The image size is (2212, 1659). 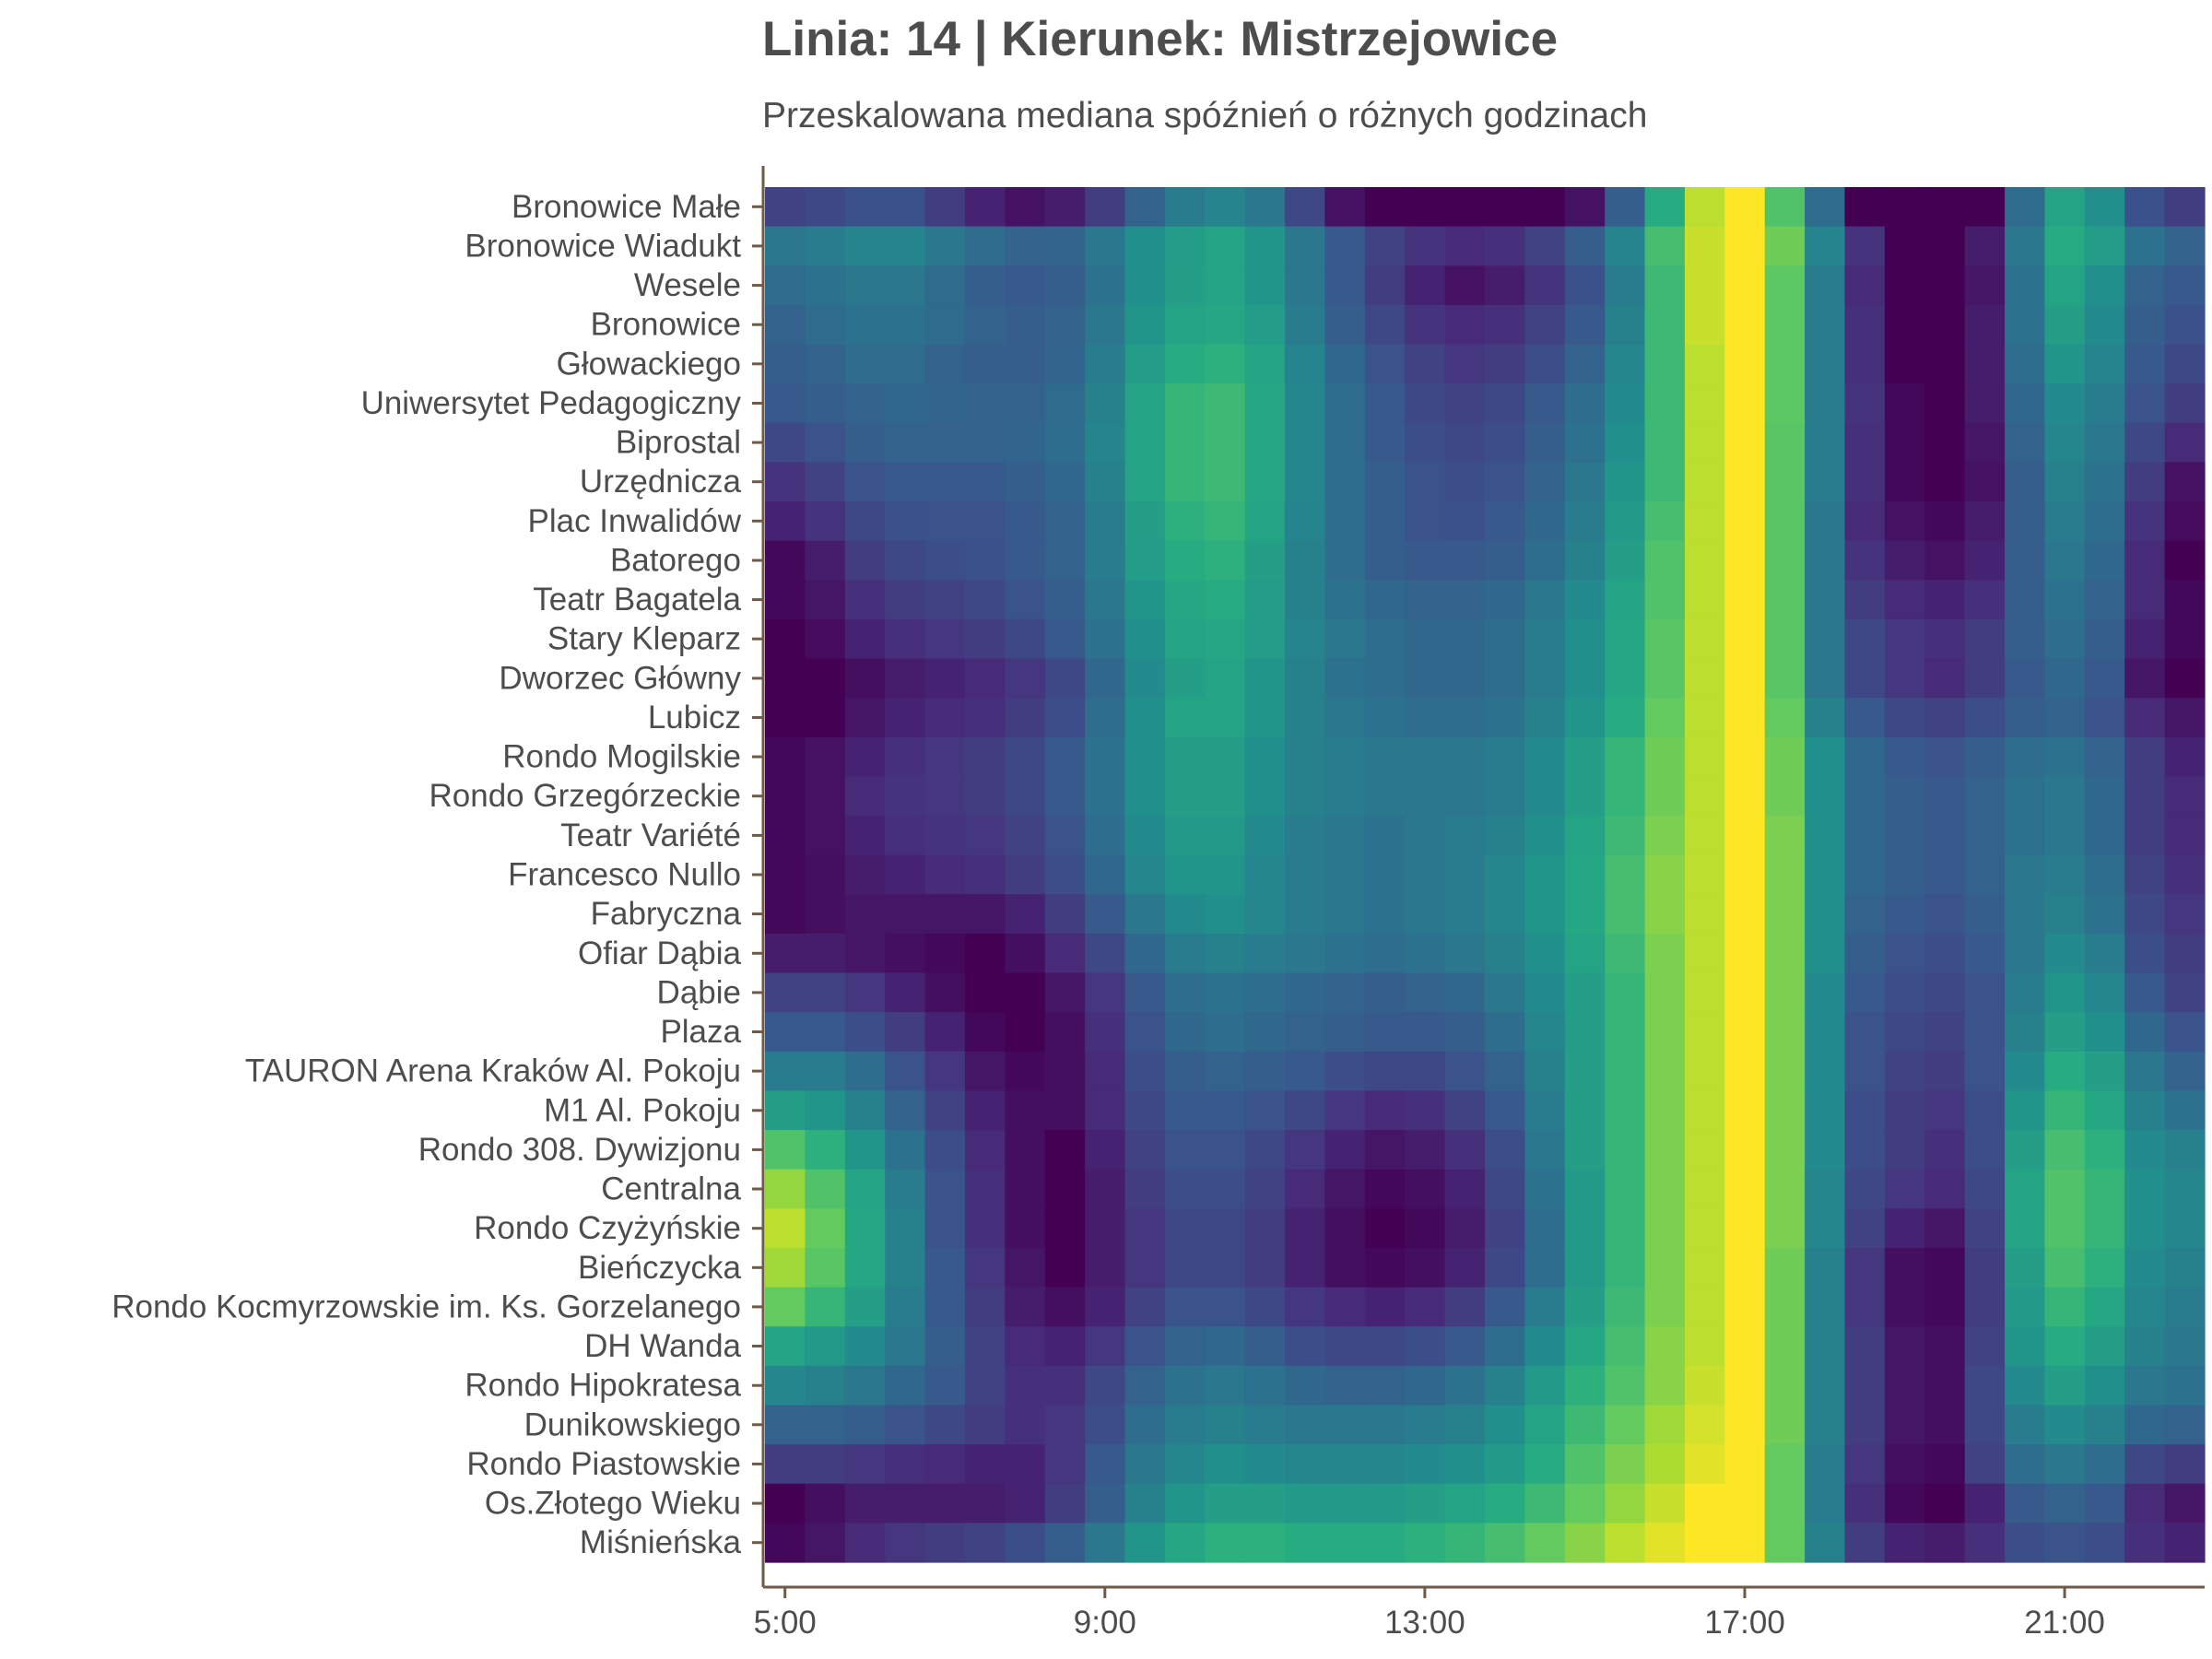 I want to click on stop-label: Bronowice Małe, so click(x=626, y=207).